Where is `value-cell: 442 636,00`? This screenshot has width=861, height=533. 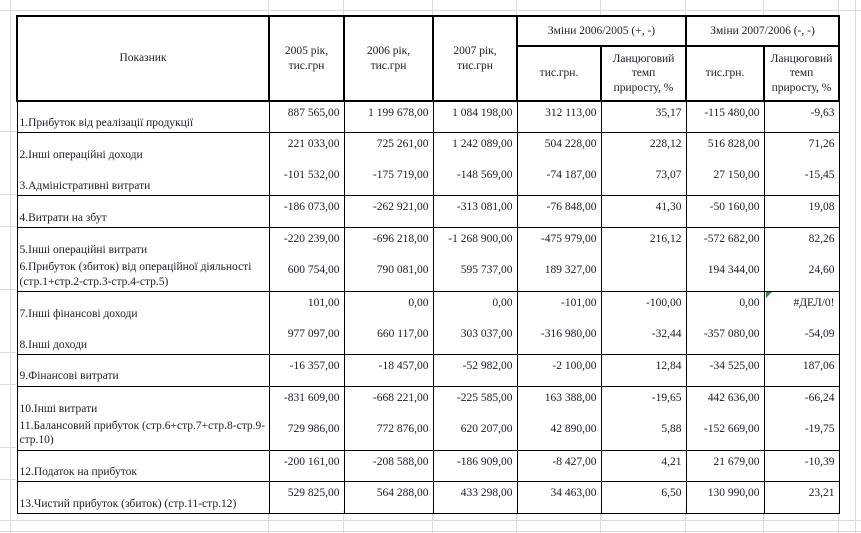 value-cell: 442 636,00 is located at coordinates (725, 401).